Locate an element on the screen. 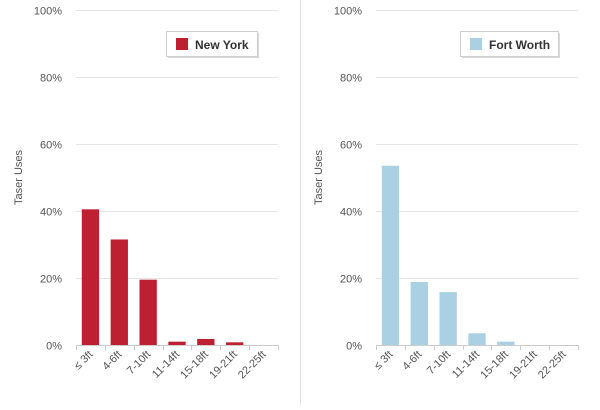 This screenshot has height=410, width=600. legend: New York is located at coordinates (212, 44).